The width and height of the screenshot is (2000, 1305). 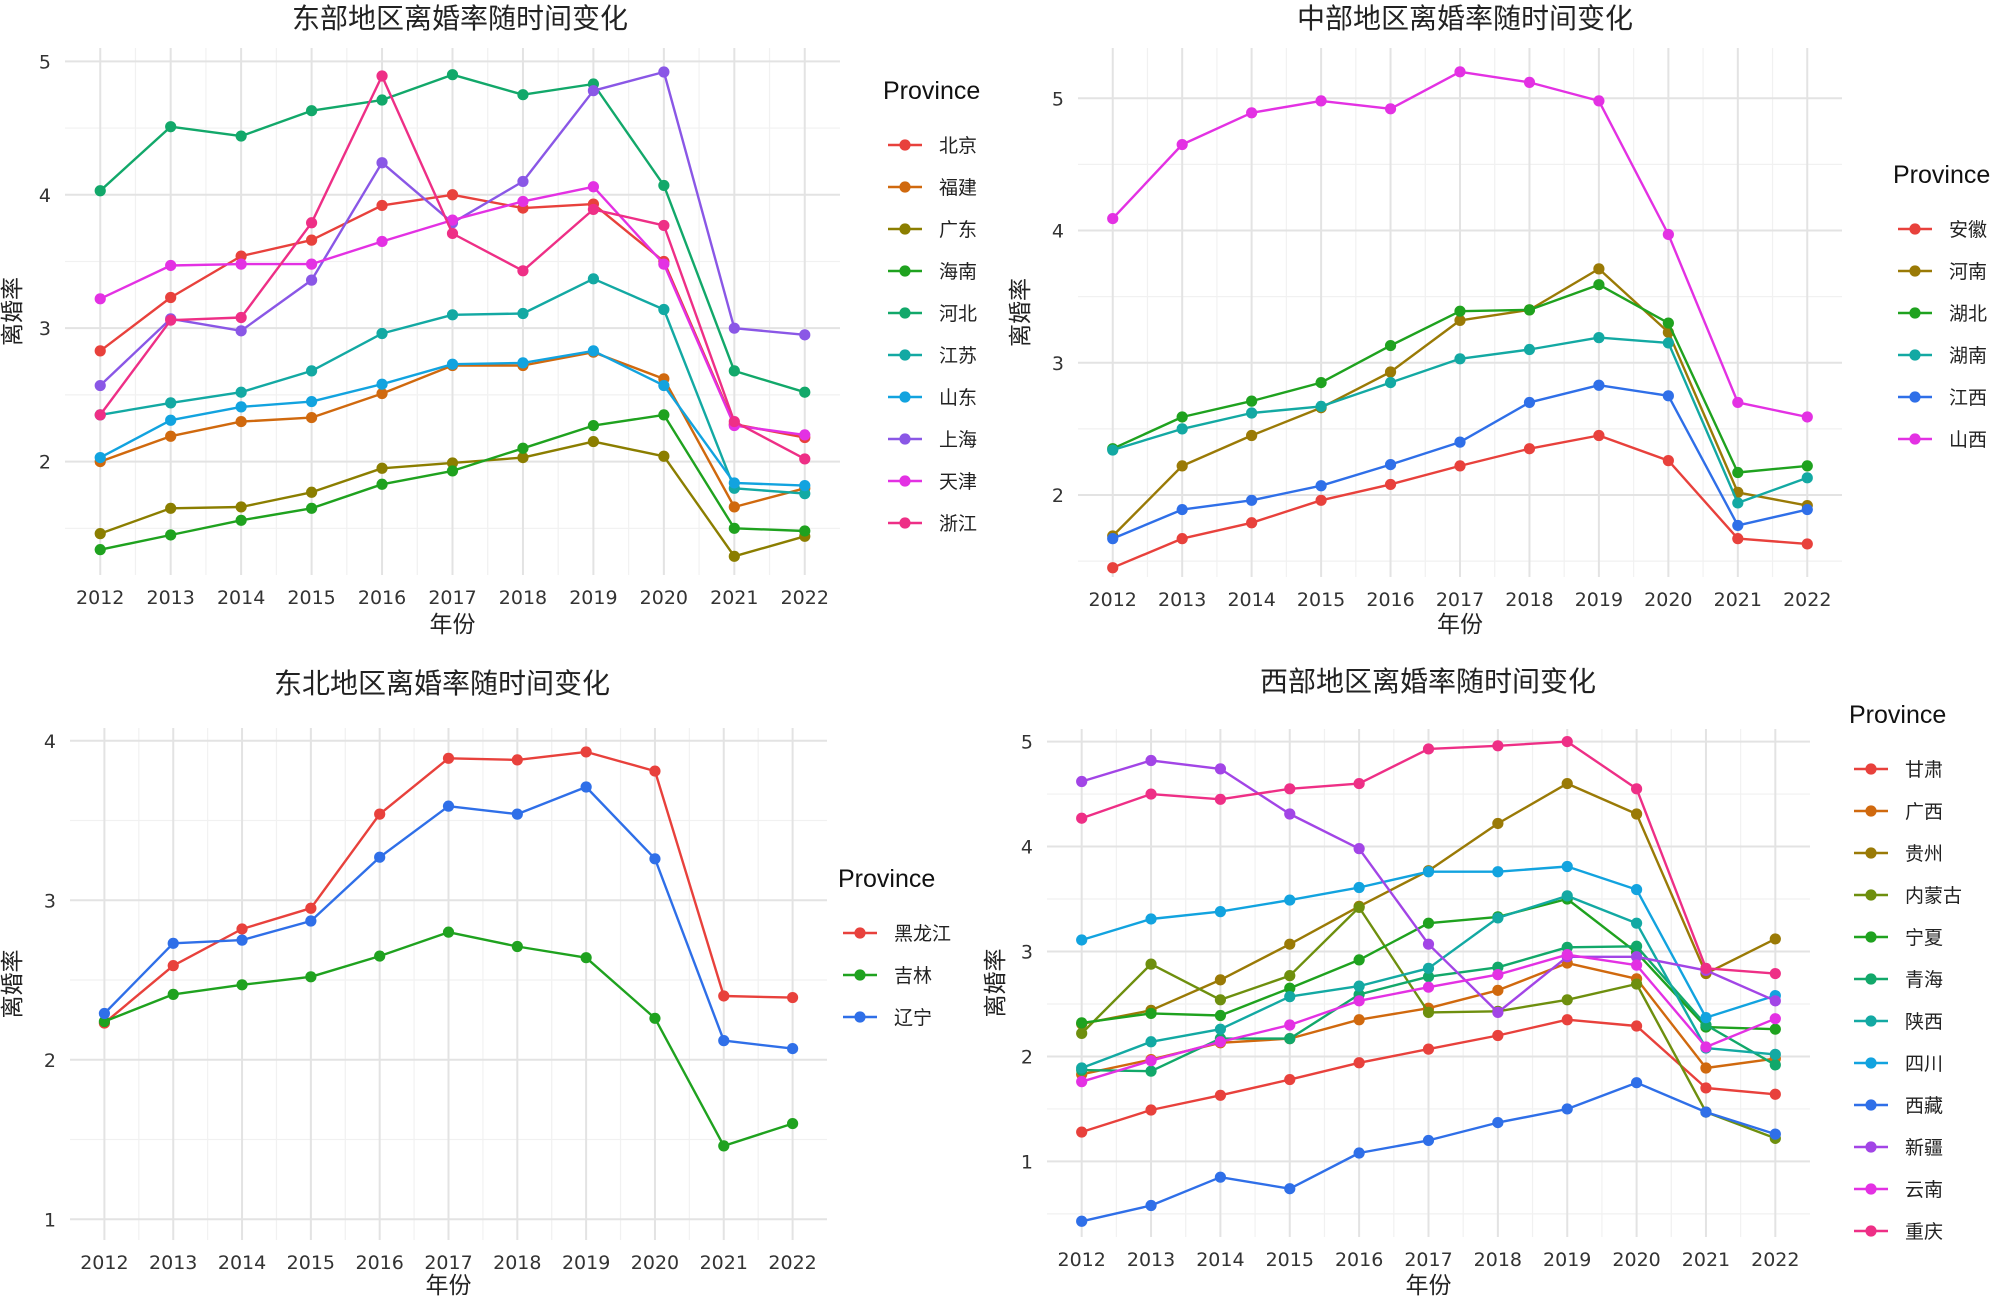 I want to click on legend-item: 山西, so click(x=1942, y=440).